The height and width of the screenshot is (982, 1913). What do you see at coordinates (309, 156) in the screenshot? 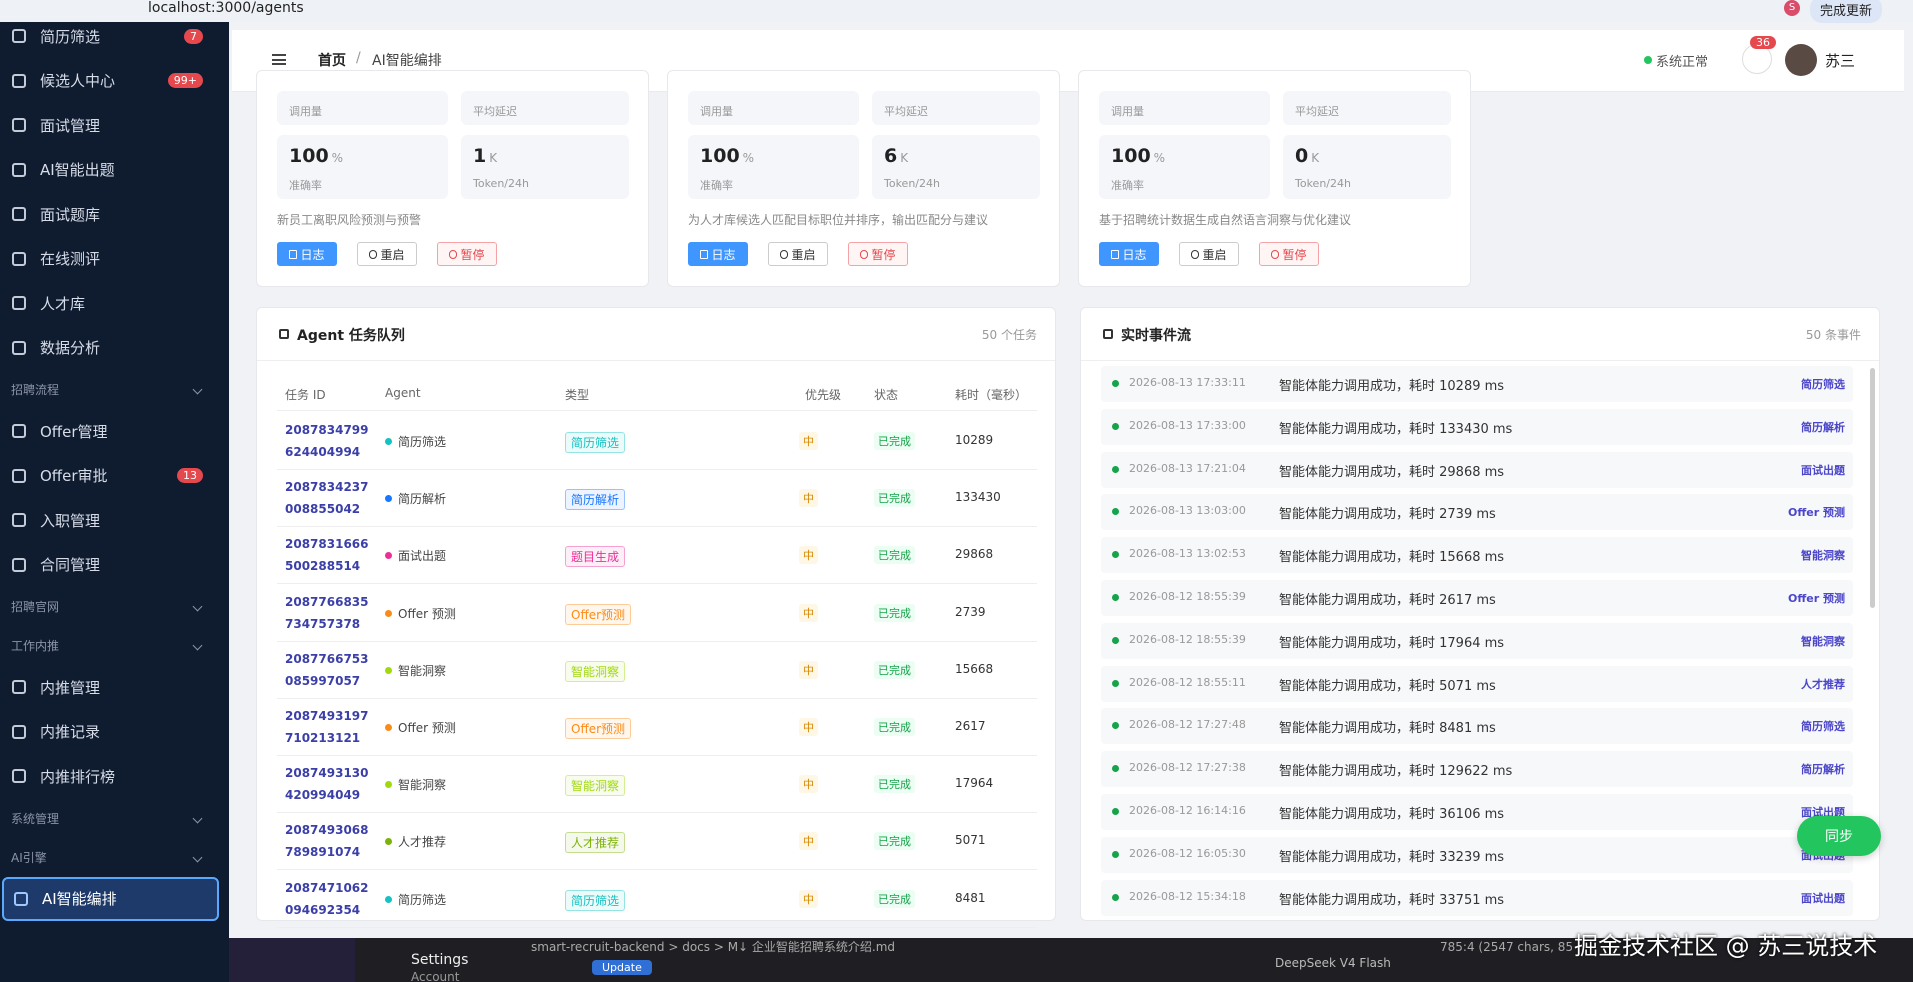
I see `metric-value: 100` at bounding box center [309, 156].